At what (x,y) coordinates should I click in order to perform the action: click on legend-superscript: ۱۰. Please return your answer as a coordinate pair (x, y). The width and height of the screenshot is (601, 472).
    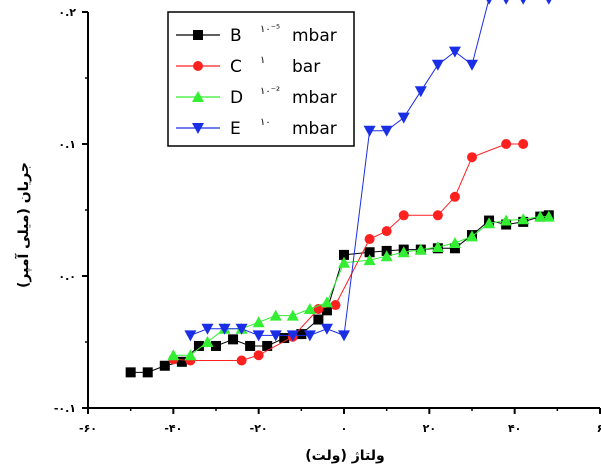
    Looking at the image, I should click on (265, 122).